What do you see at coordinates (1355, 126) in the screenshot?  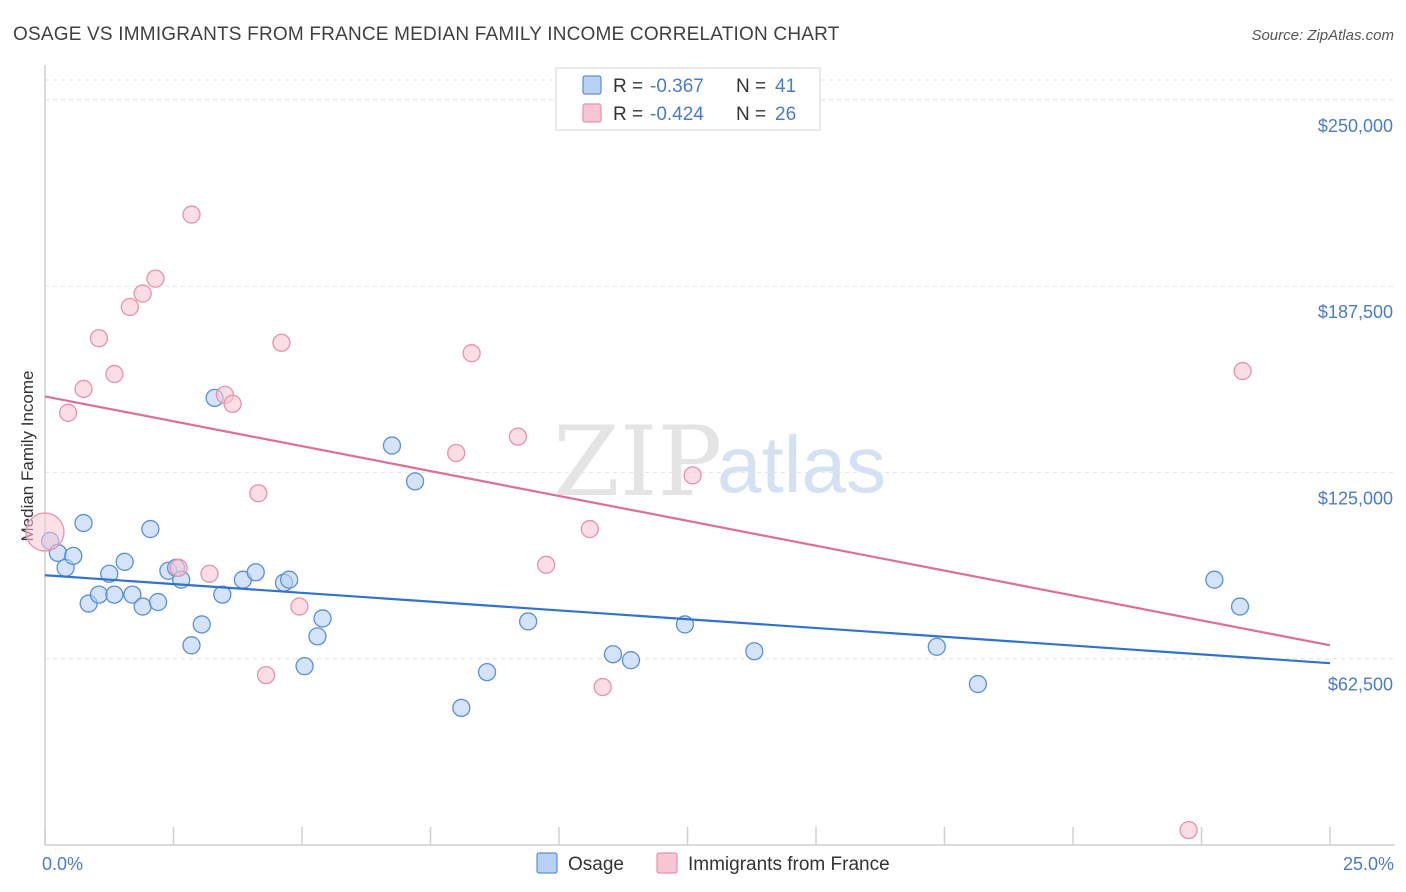 I see `y-tick-label: $250,000` at bounding box center [1355, 126].